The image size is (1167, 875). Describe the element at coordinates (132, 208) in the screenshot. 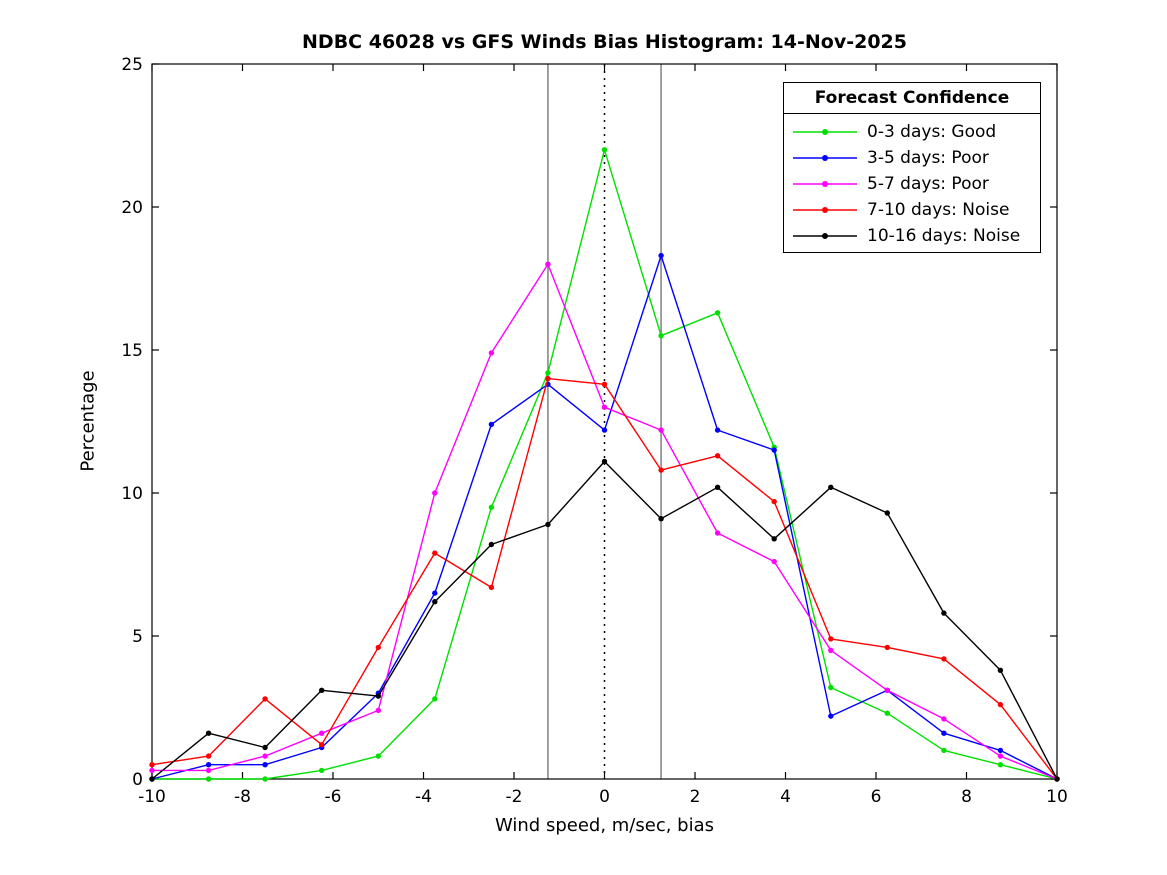

I see `y-tick-label-20: 20` at that location.